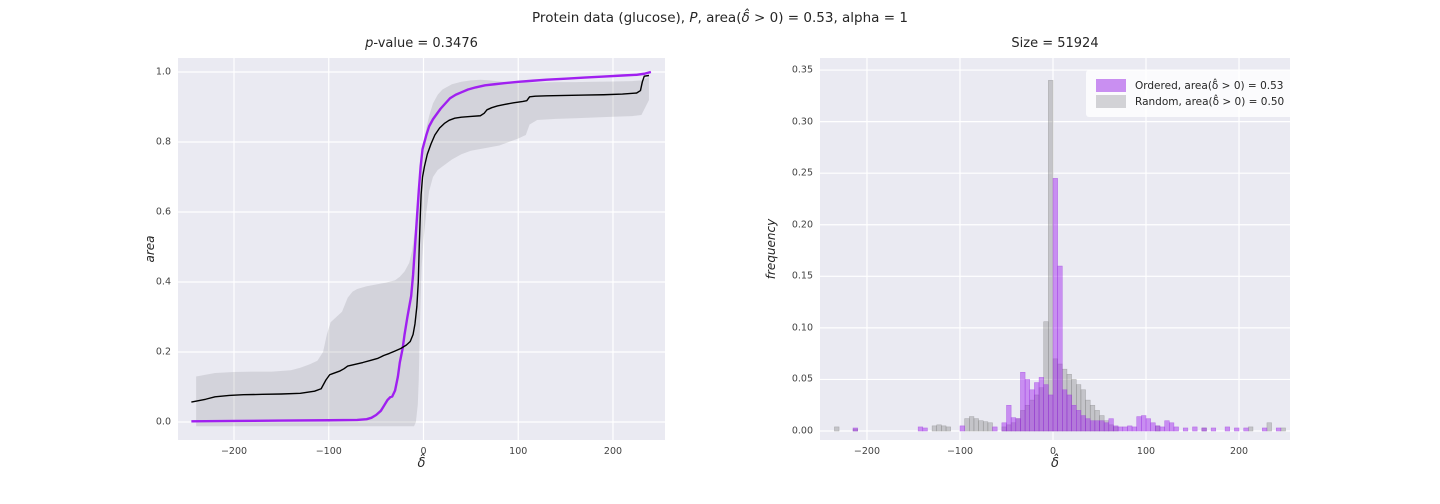  Describe the element at coordinates (802, 276) in the screenshot. I see `y-tick-label: 0.15` at that location.